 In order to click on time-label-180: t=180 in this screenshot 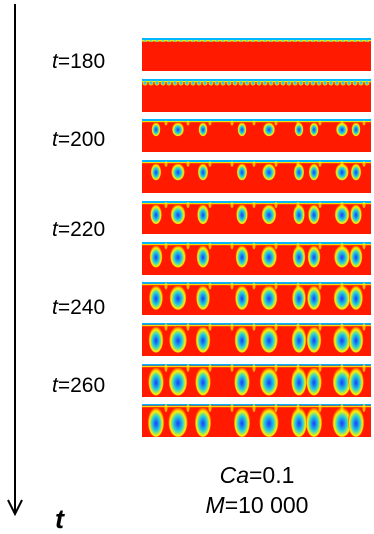, I will do `click(79, 61)`.